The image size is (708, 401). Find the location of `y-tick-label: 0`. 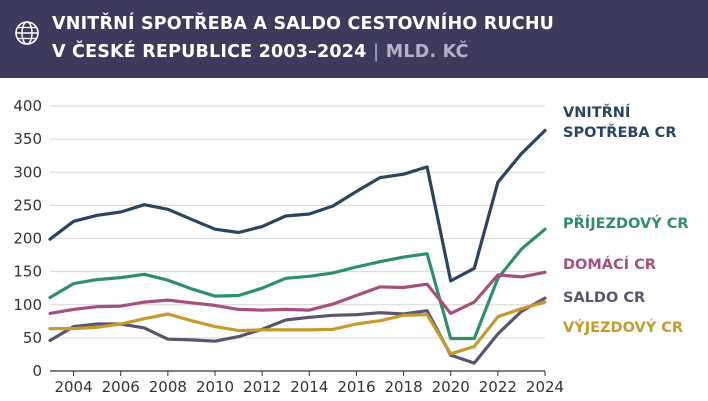

y-tick-label: 0 is located at coordinates (37, 371).